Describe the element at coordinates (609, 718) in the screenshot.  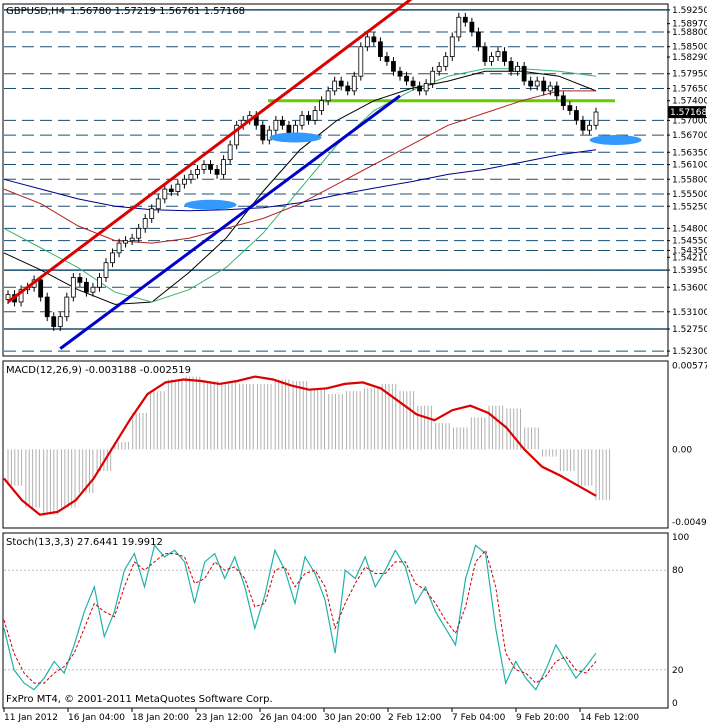
I see `time-tick-label: 14 Feb 12:00` at that location.